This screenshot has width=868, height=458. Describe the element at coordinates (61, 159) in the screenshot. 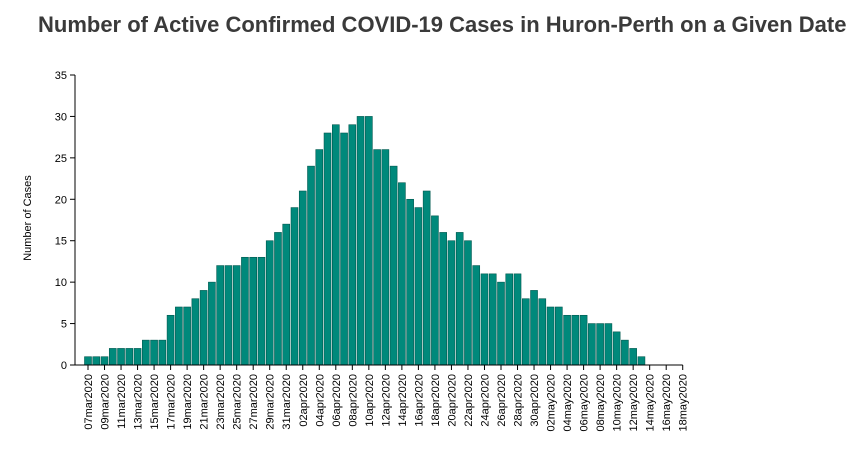

I see `y-tick-label: 25` at that location.